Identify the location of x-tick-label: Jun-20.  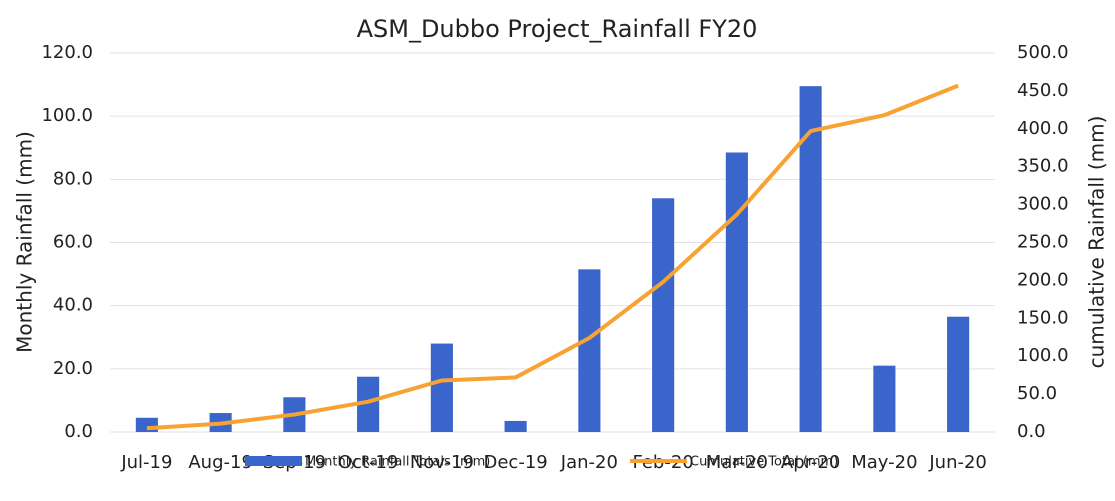
(957, 462).